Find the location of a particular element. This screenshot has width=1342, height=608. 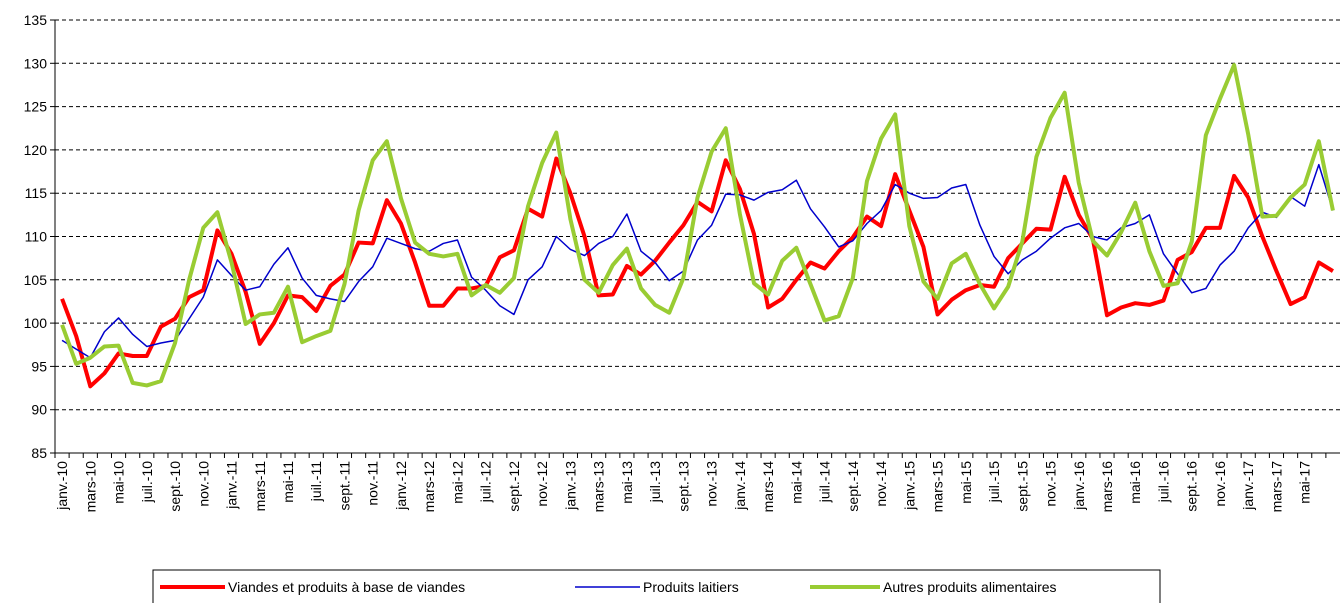

x-tick-label: nov.-13 is located at coordinates (712, 484).